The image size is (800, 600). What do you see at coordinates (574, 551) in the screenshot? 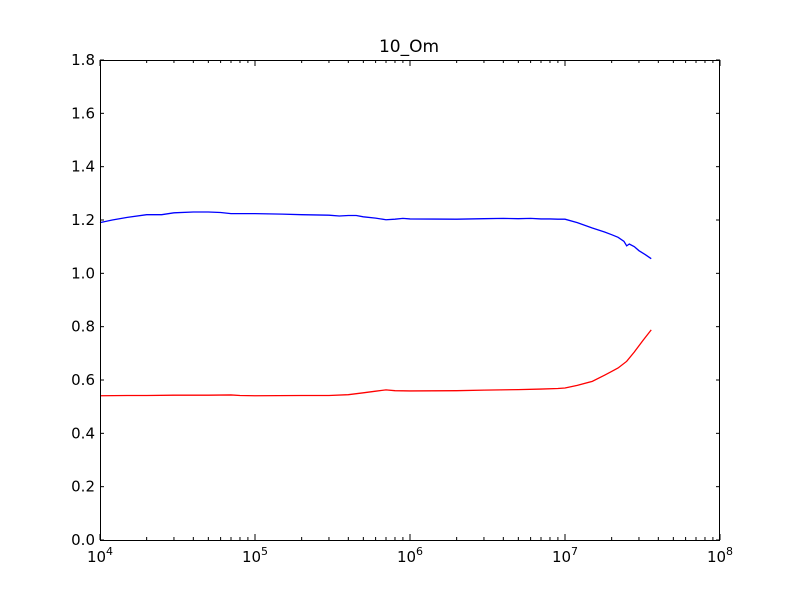
I see `x-tick-exponent: 7` at bounding box center [574, 551].